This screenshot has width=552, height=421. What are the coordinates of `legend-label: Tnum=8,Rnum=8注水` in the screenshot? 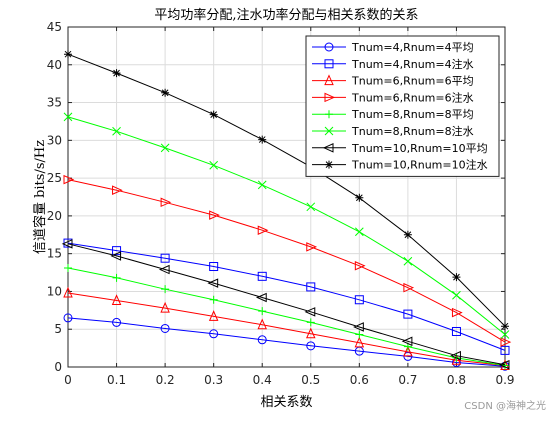 It's located at (412, 131).